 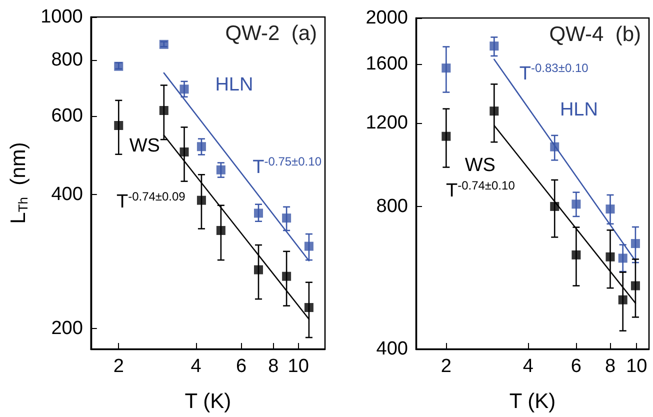 What do you see at coordinates (387, 63) in the screenshot?
I see `y-tick-label: 1600` at bounding box center [387, 63].